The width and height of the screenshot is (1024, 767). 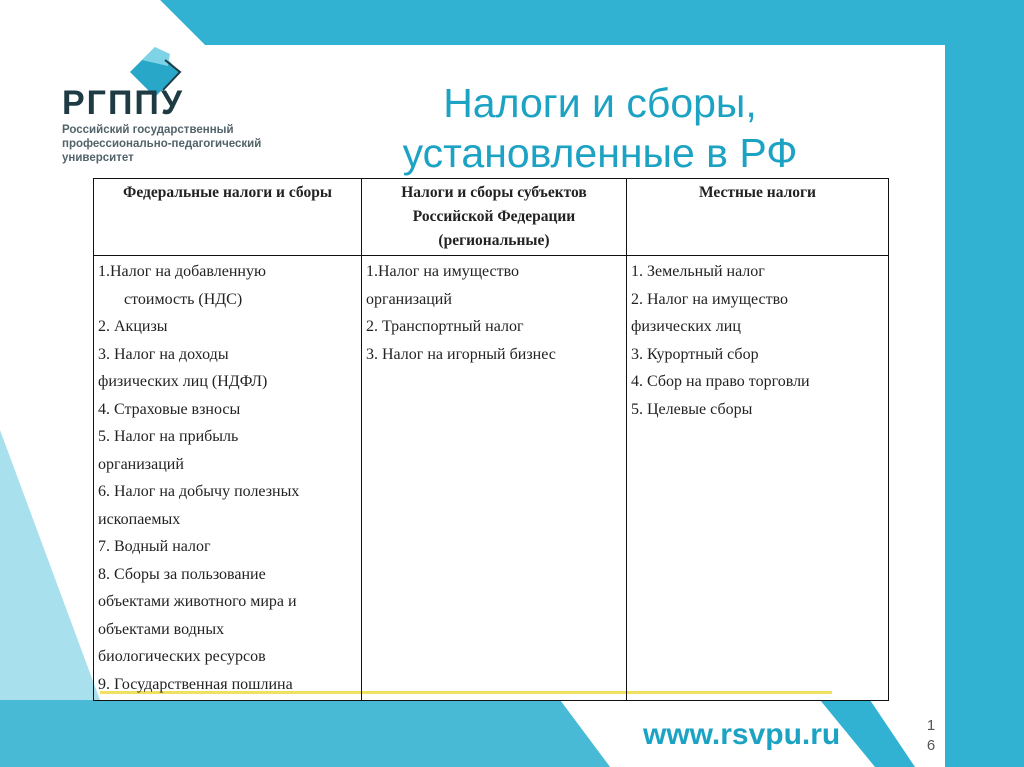 I want to click on list-item: 8. Сборы за пользование, so click(x=182, y=574).